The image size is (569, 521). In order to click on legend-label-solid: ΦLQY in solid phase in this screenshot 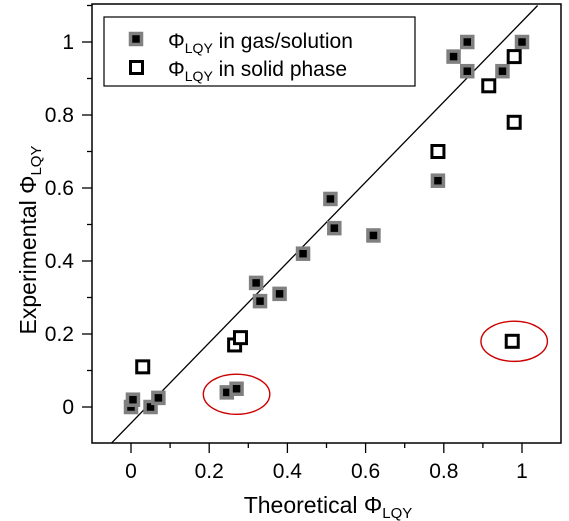, I will do `click(257, 71)`.